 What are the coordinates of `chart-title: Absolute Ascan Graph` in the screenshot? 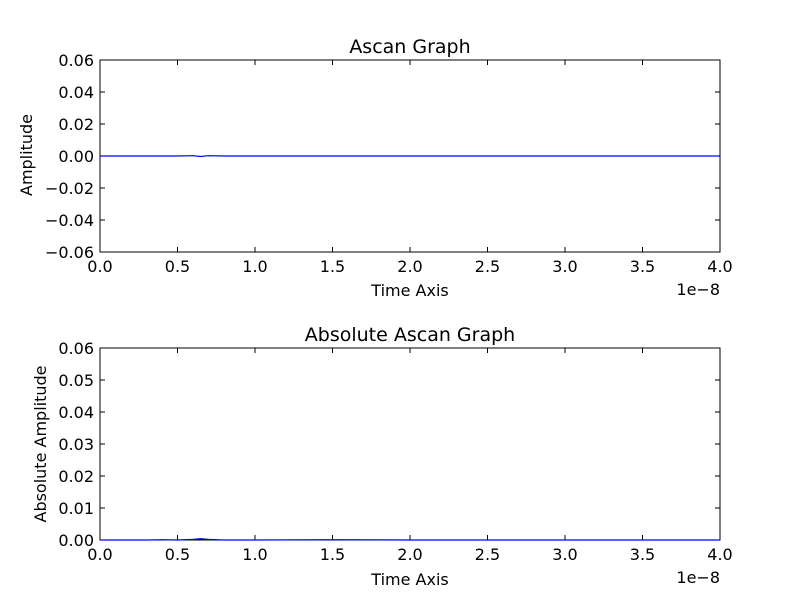 It's located at (410, 335).